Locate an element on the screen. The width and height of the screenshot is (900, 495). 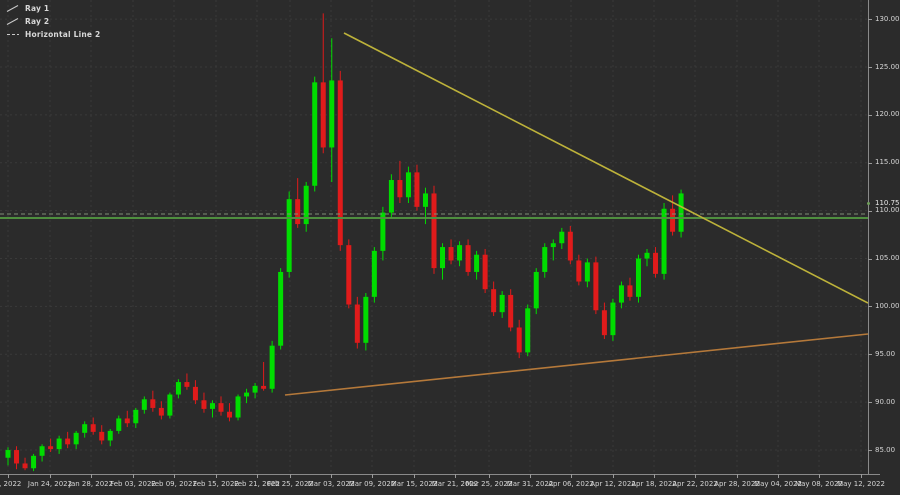
legend-item-1: Ray 1 is located at coordinates (53, 8).